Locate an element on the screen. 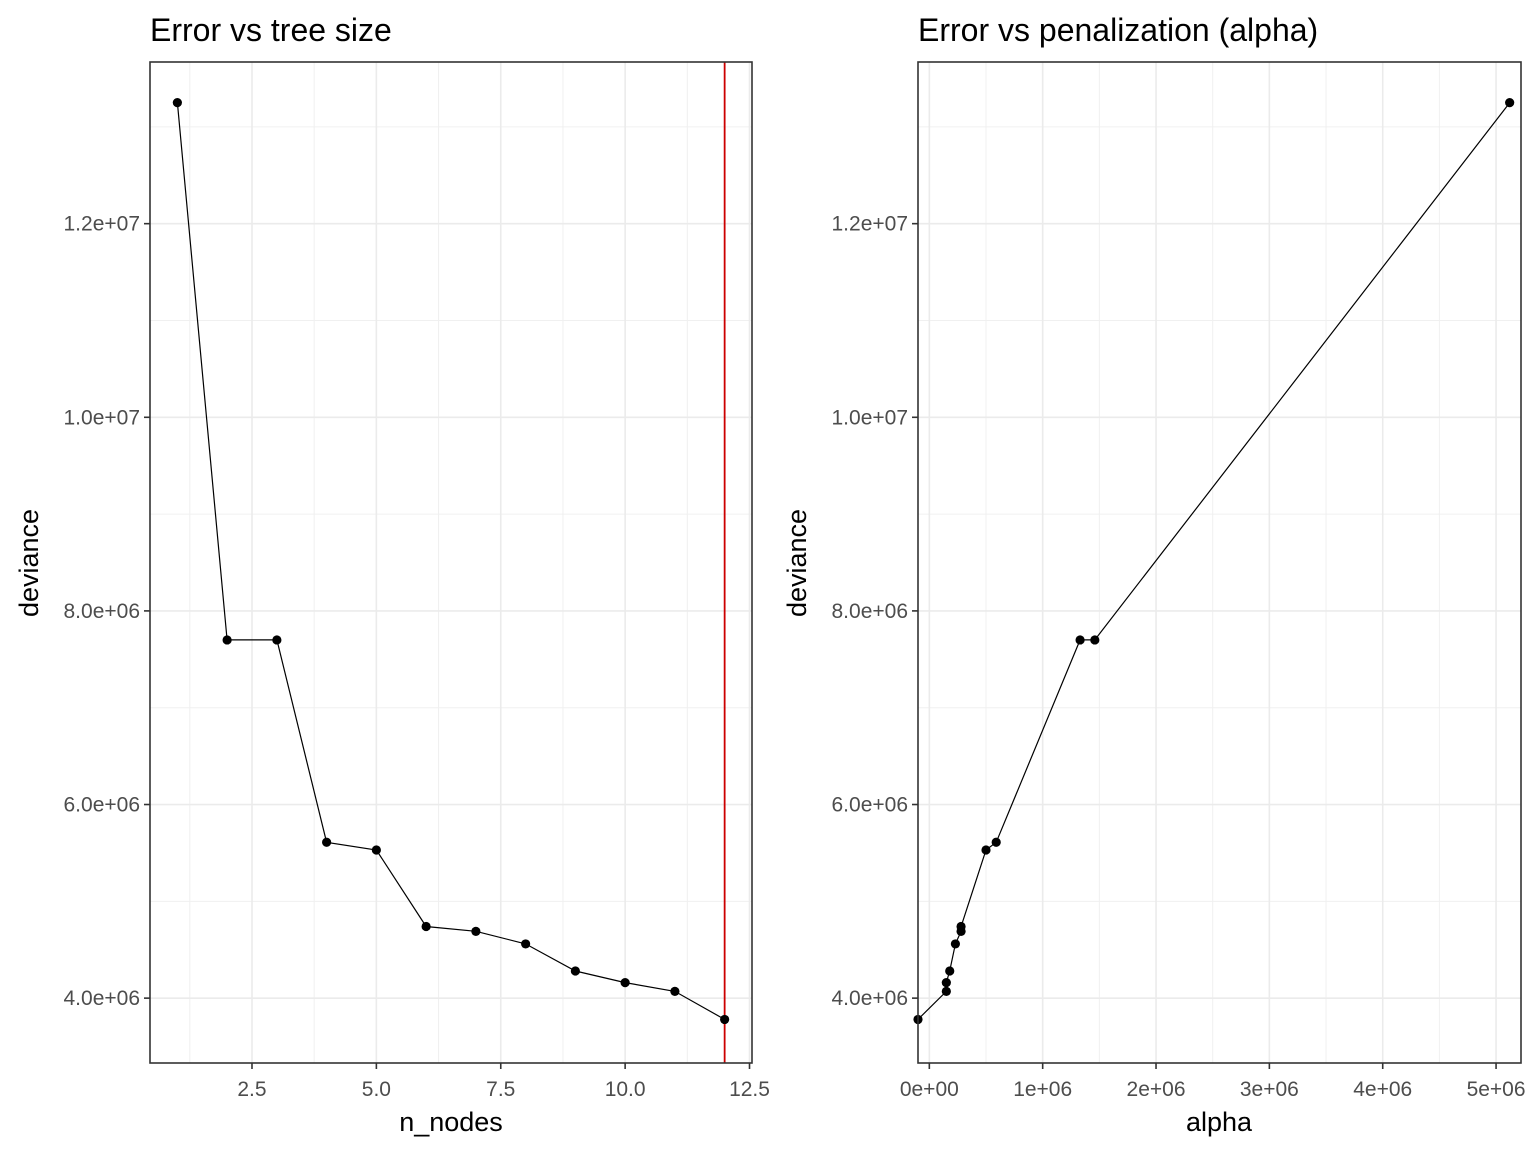  x-tick-label: 10.0 is located at coordinates (625, 1089).